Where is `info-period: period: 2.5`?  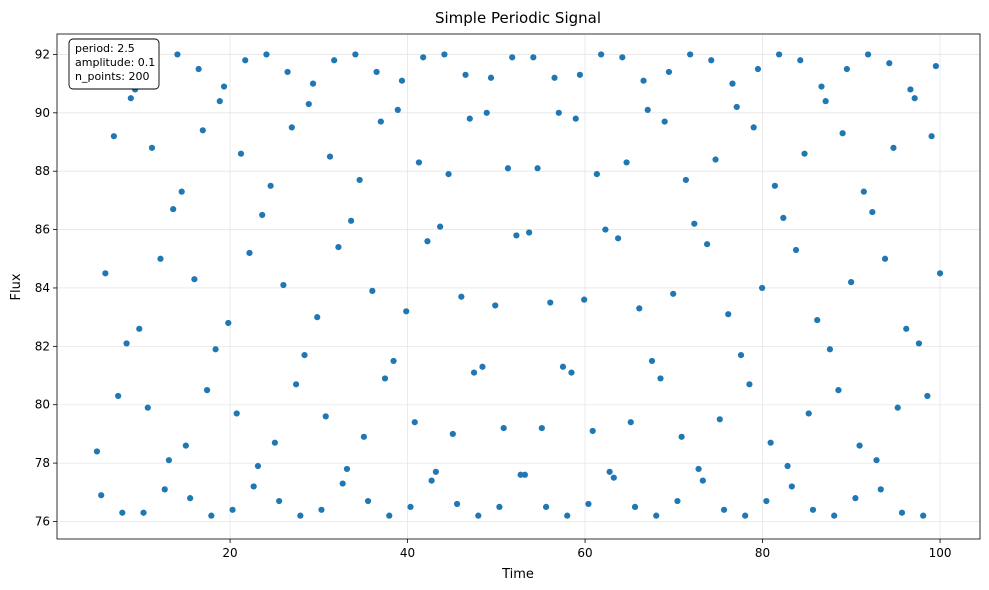 info-period: period: 2.5 is located at coordinates (105, 48).